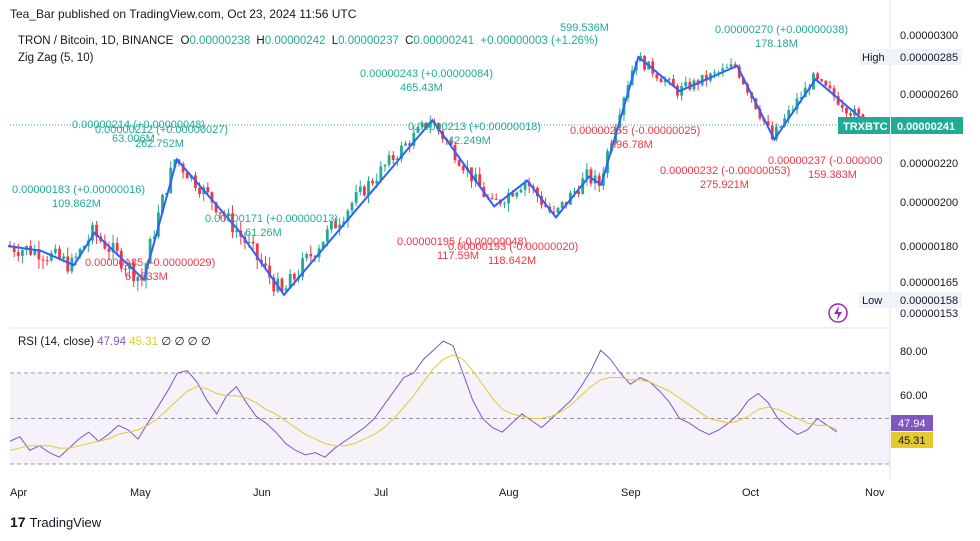 The width and height of the screenshot is (980, 541). Describe the element at coordinates (875, 493) in the screenshot. I see `time-tick-label: Nov` at that location.